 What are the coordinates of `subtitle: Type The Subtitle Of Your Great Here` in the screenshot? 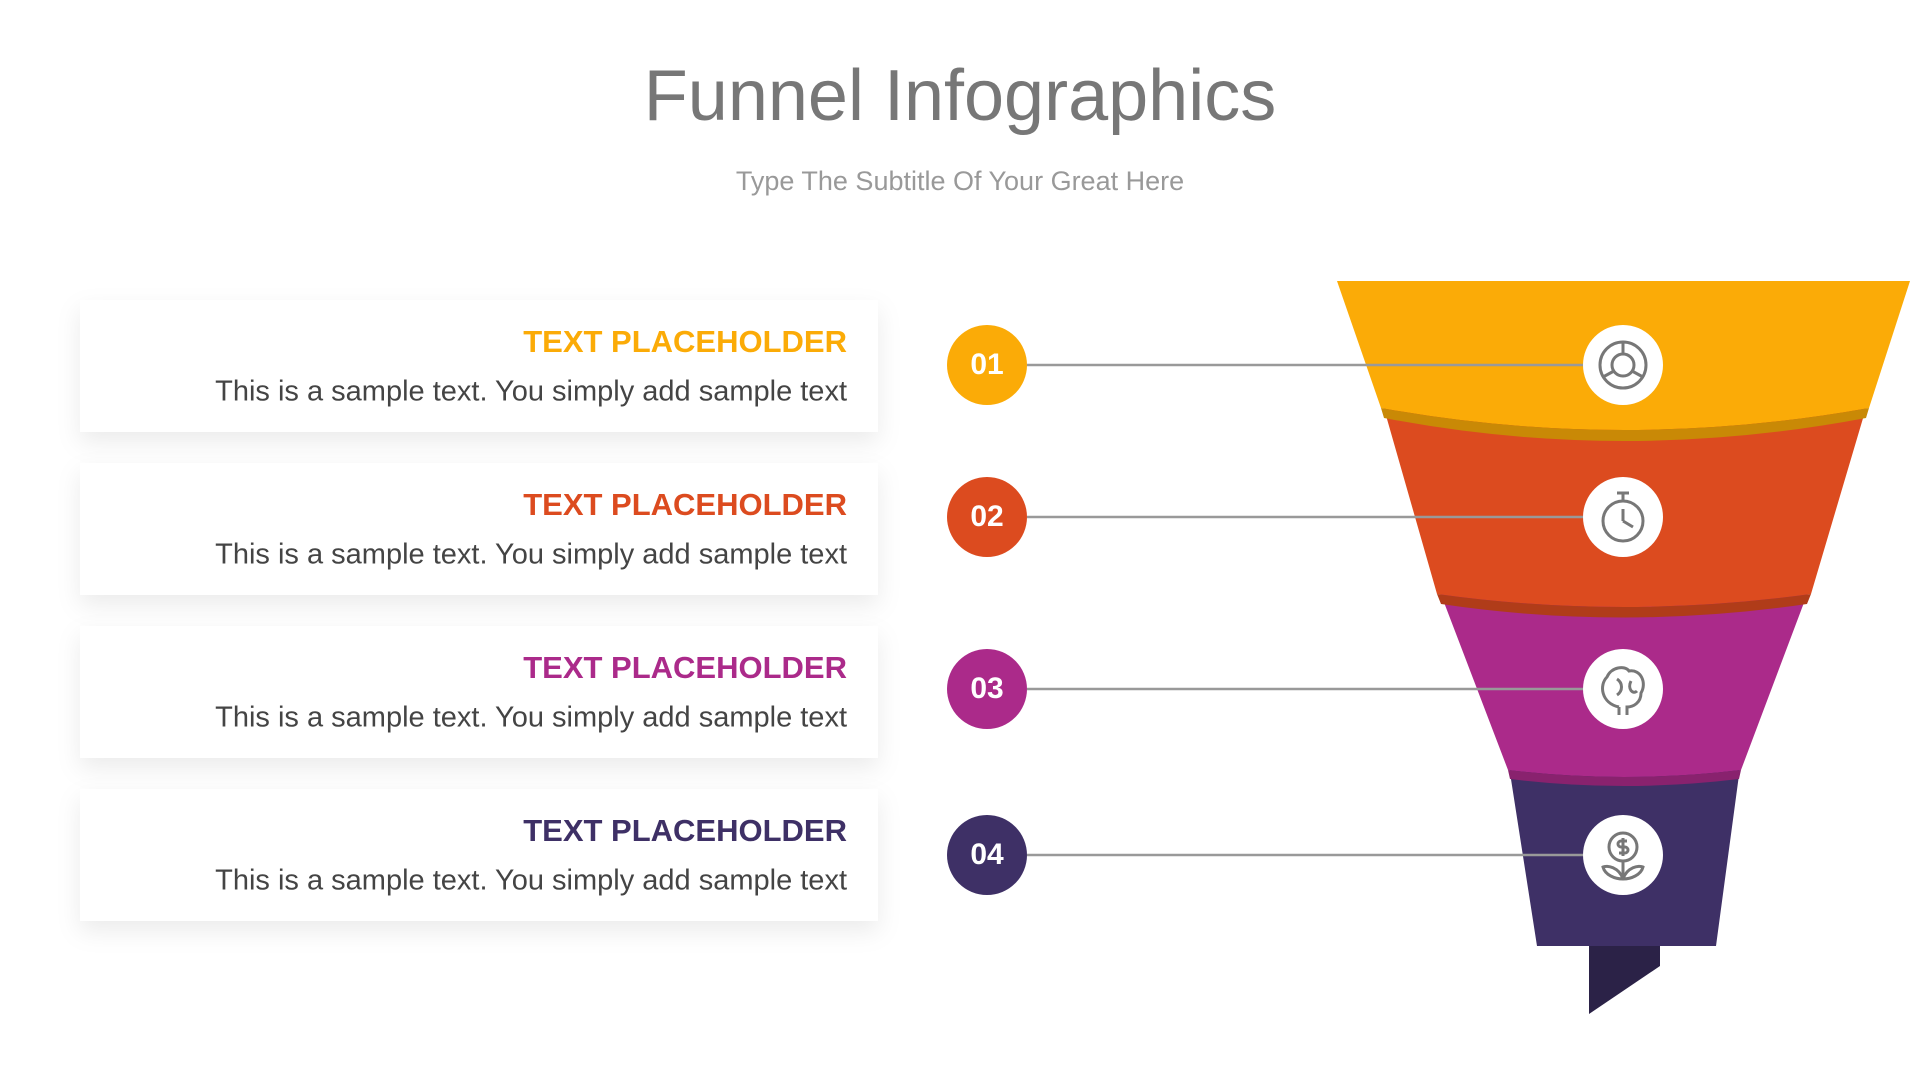 It's located at (960, 181).